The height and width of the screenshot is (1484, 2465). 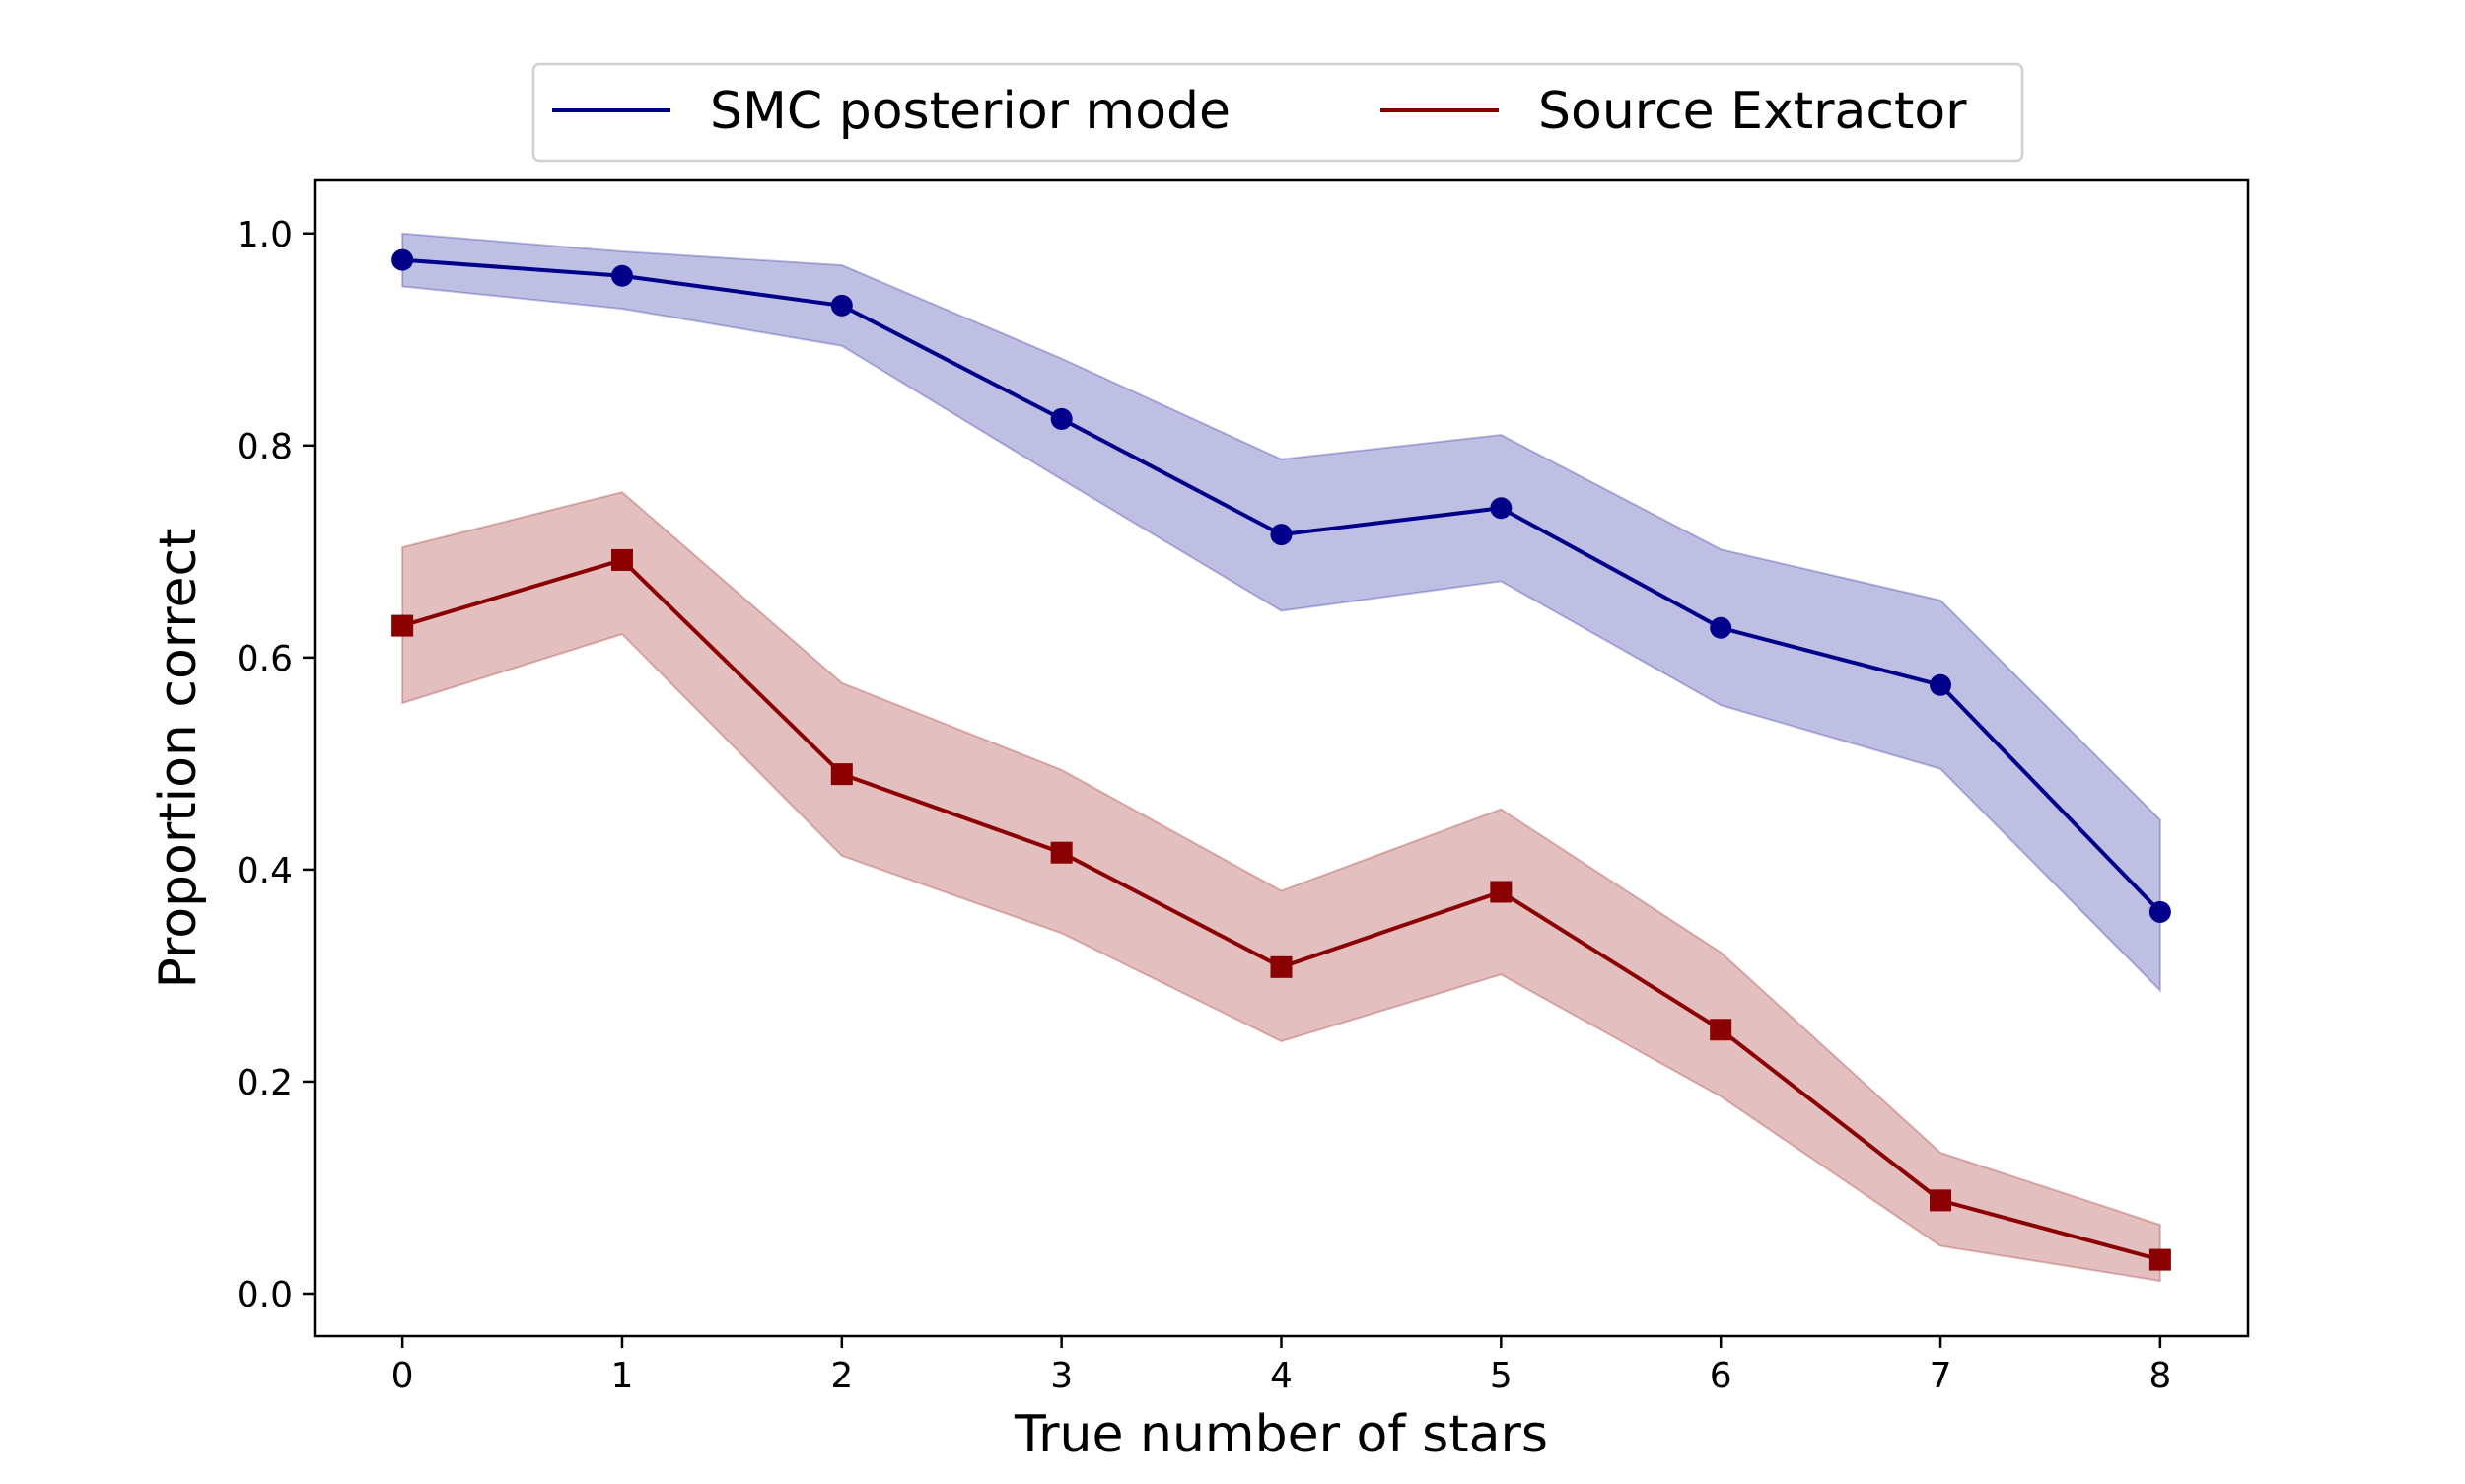 What do you see at coordinates (841, 1376) in the screenshot?
I see `x-tick-label: 2` at bounding box center [841, 1376].